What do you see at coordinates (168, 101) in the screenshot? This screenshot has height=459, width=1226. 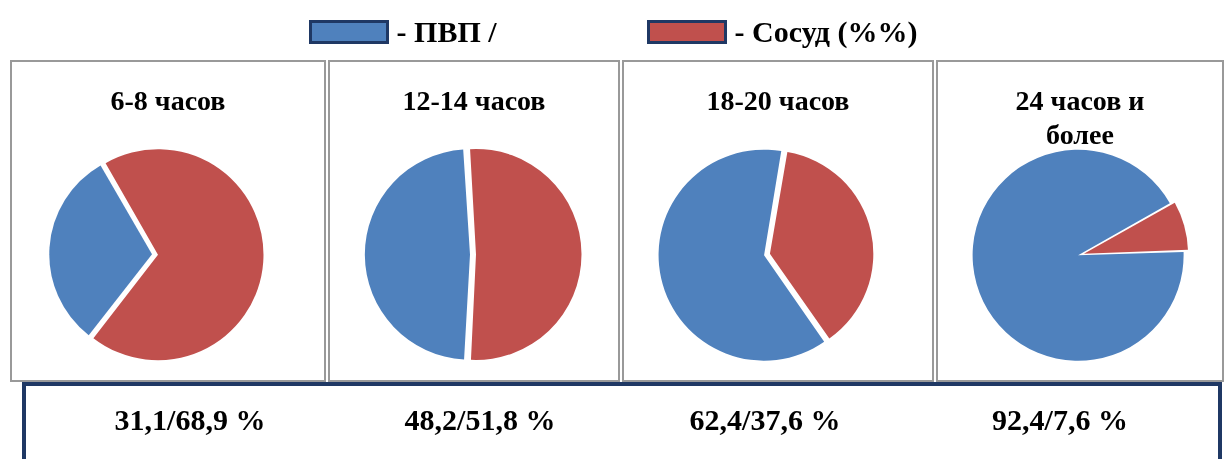 I see `text: 6-8 часов` at bounding box center [168, 101].